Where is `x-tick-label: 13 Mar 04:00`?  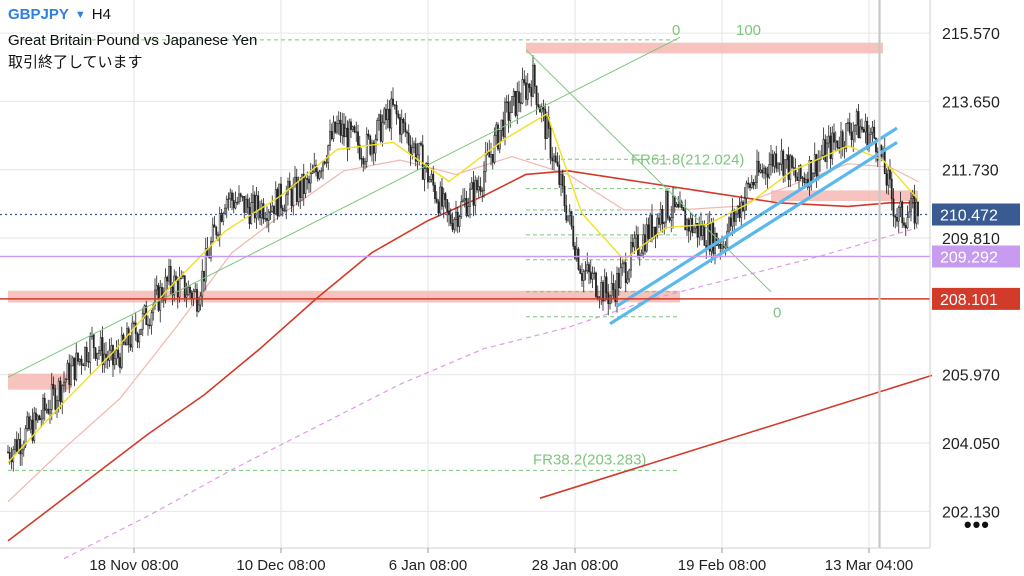 x-tick-label: 13 Mar 04:00 is located at coordinates (869, 565).